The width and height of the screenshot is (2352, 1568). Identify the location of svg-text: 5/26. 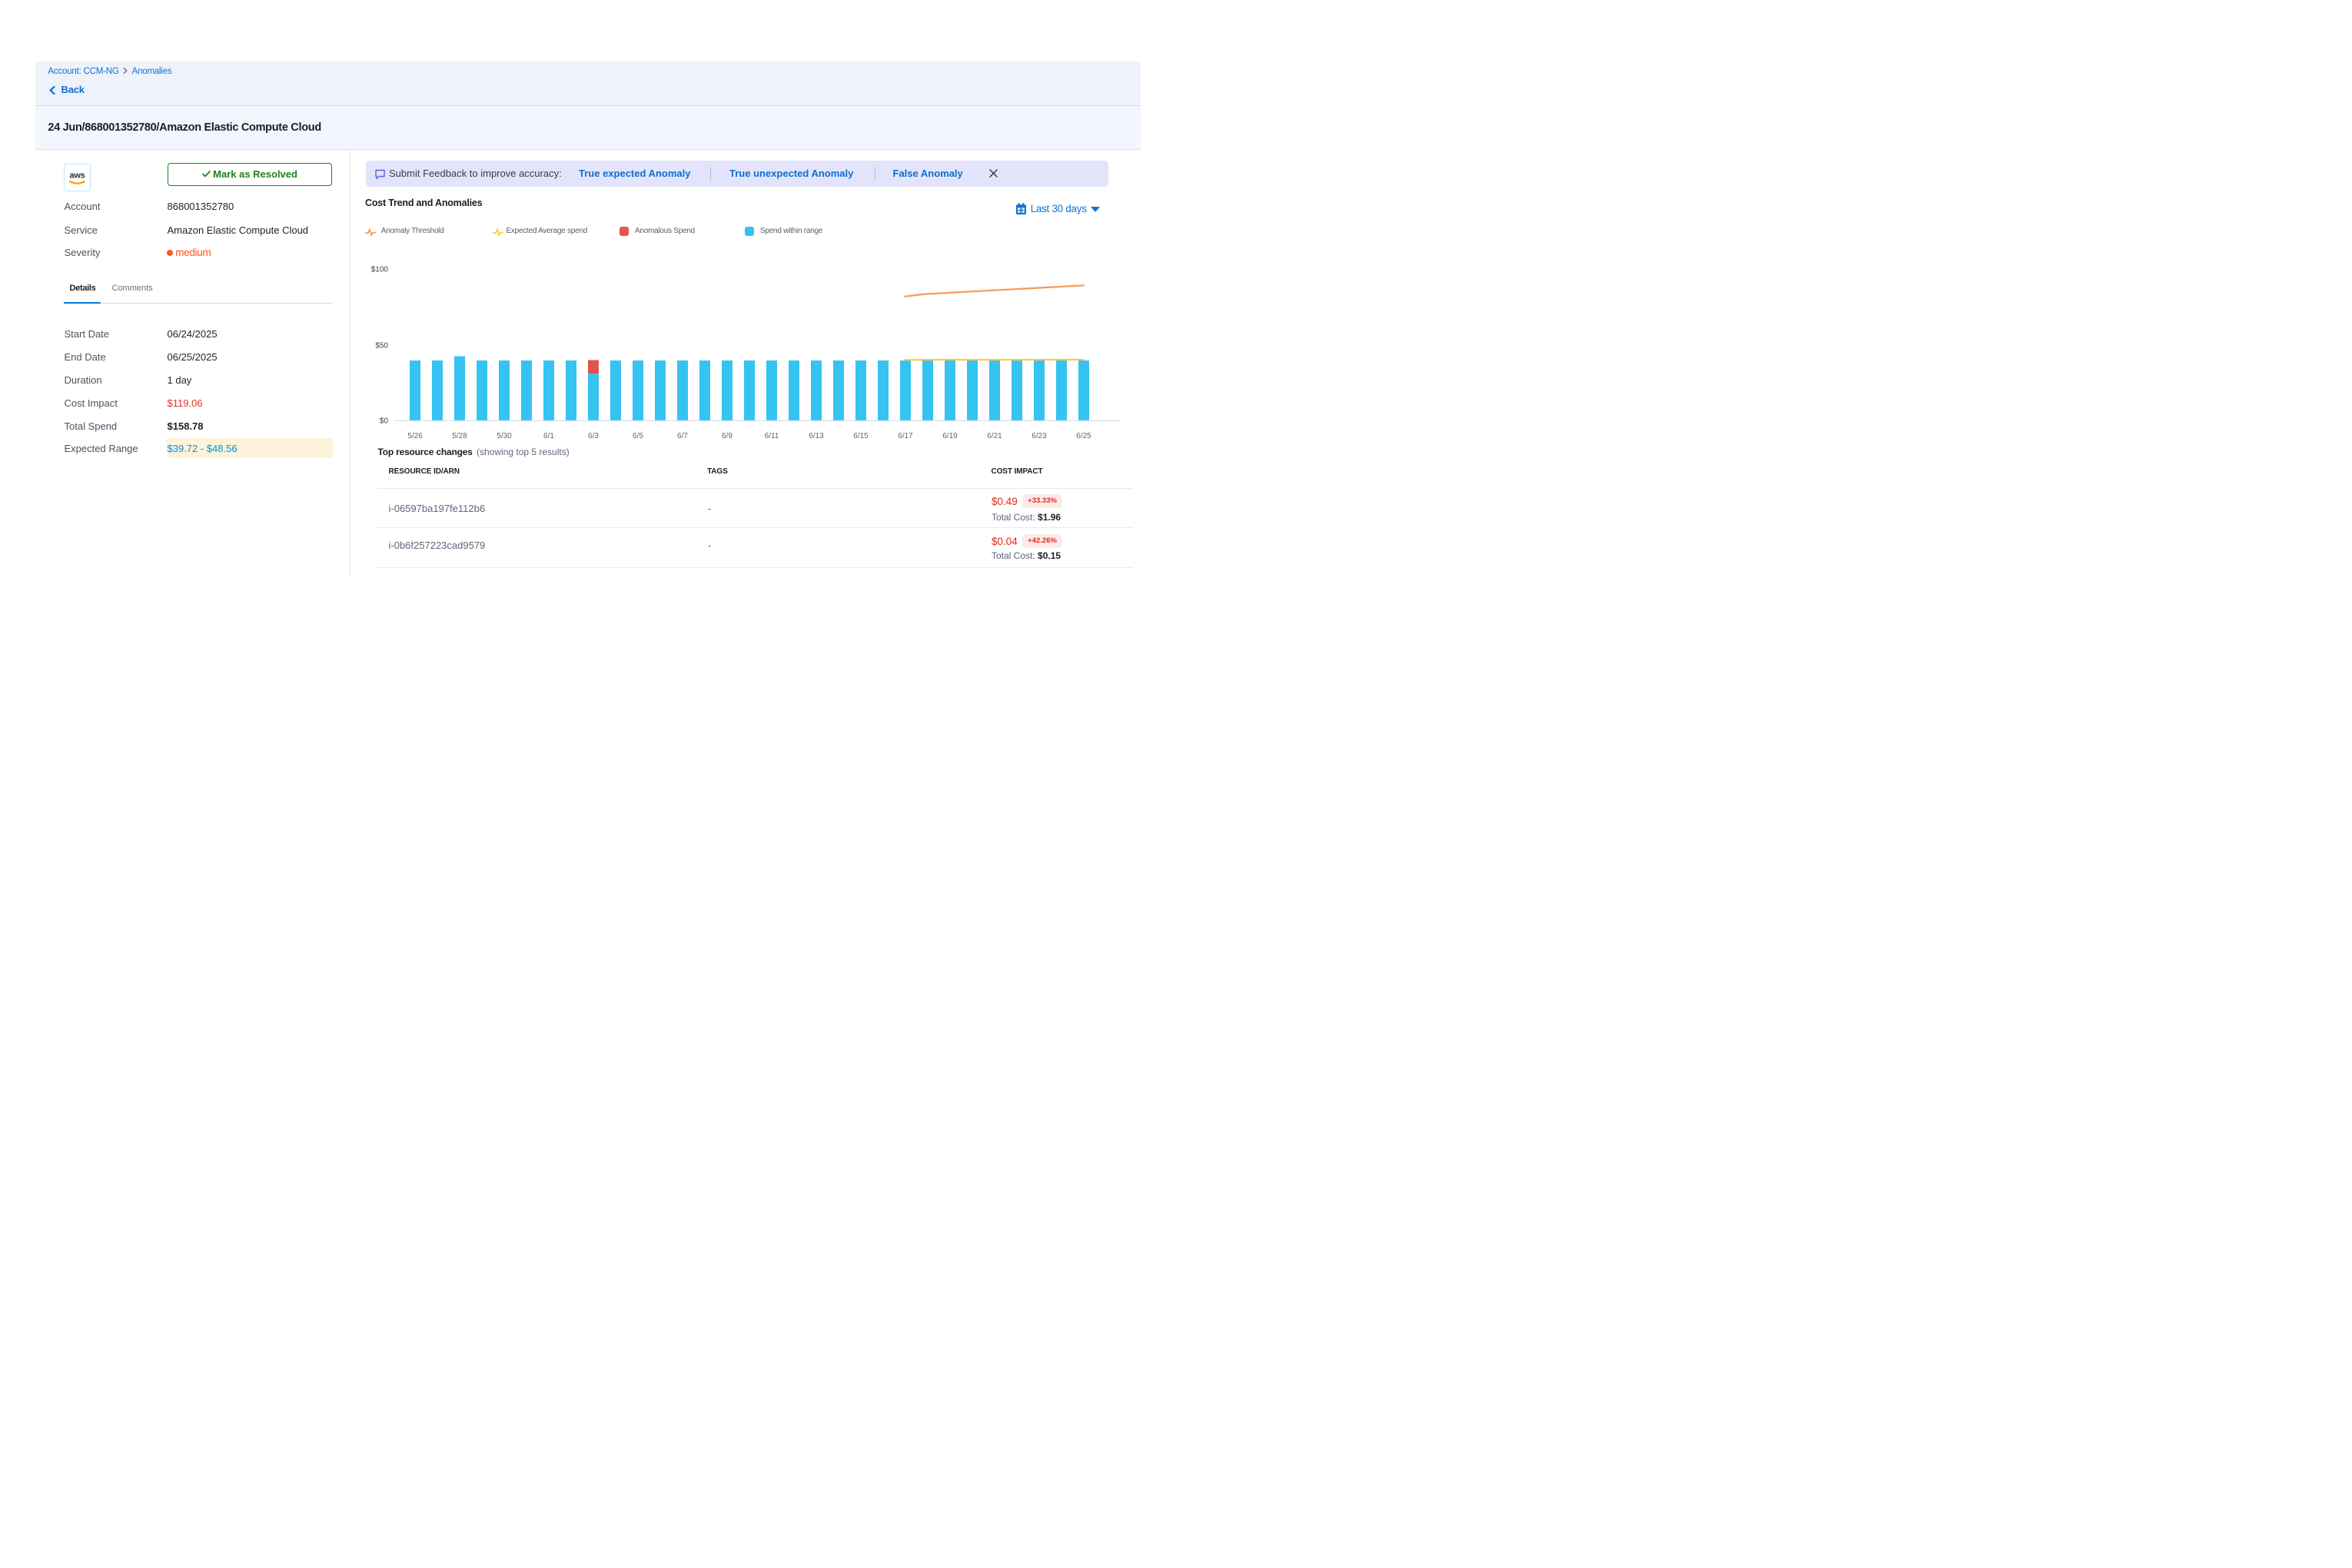
(415, 436).